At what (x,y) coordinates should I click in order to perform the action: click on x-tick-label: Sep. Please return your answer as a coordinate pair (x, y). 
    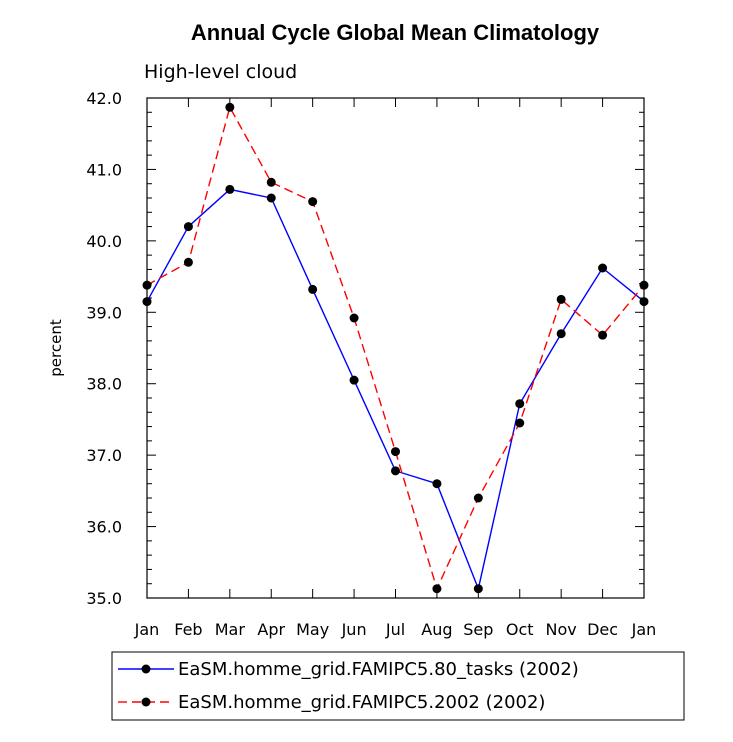
    Looking at the image, I should click on (478, 629).